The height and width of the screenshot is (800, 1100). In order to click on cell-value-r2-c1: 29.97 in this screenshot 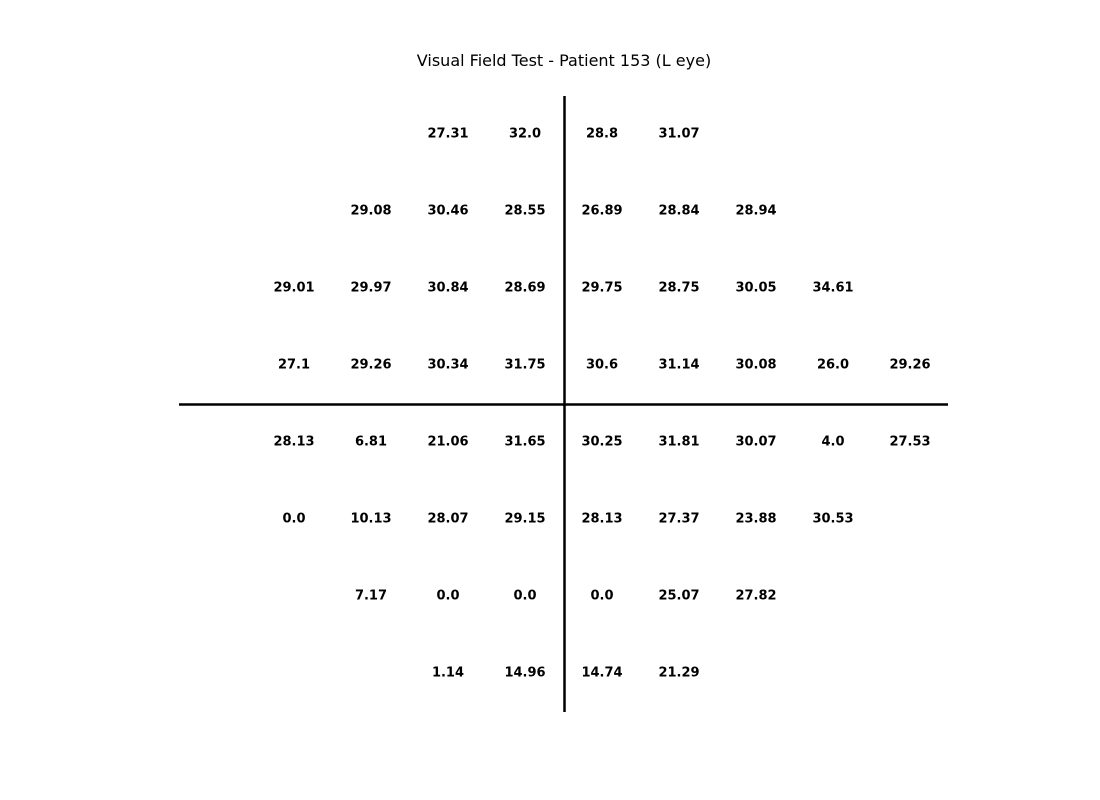, I will do `click(370, 288)`.